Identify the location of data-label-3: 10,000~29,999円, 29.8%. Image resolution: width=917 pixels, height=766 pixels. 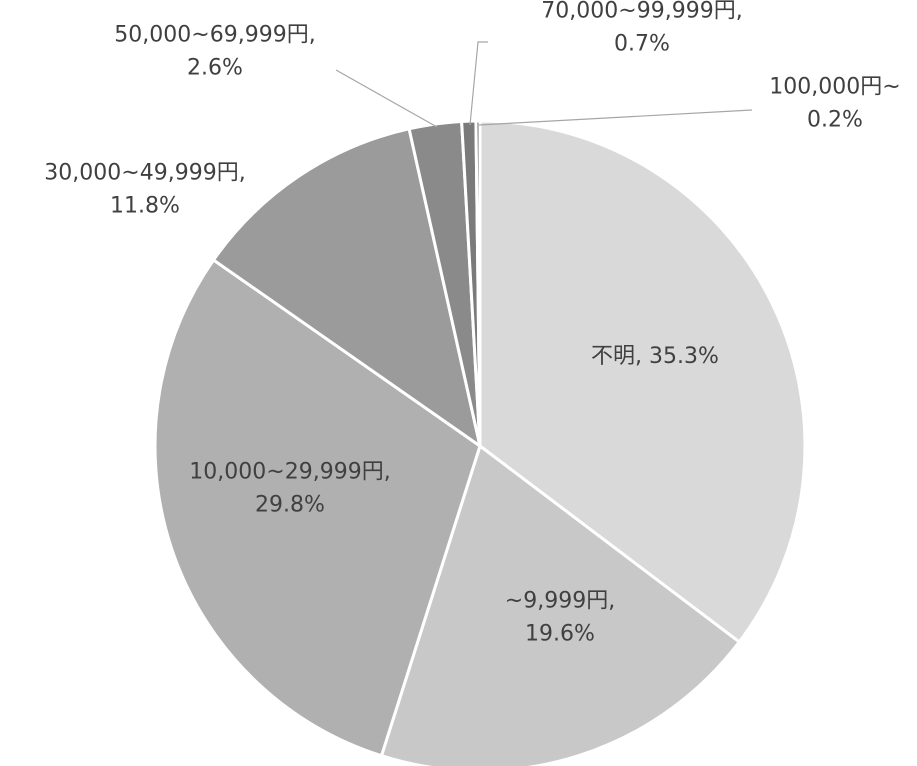
(289, 489).